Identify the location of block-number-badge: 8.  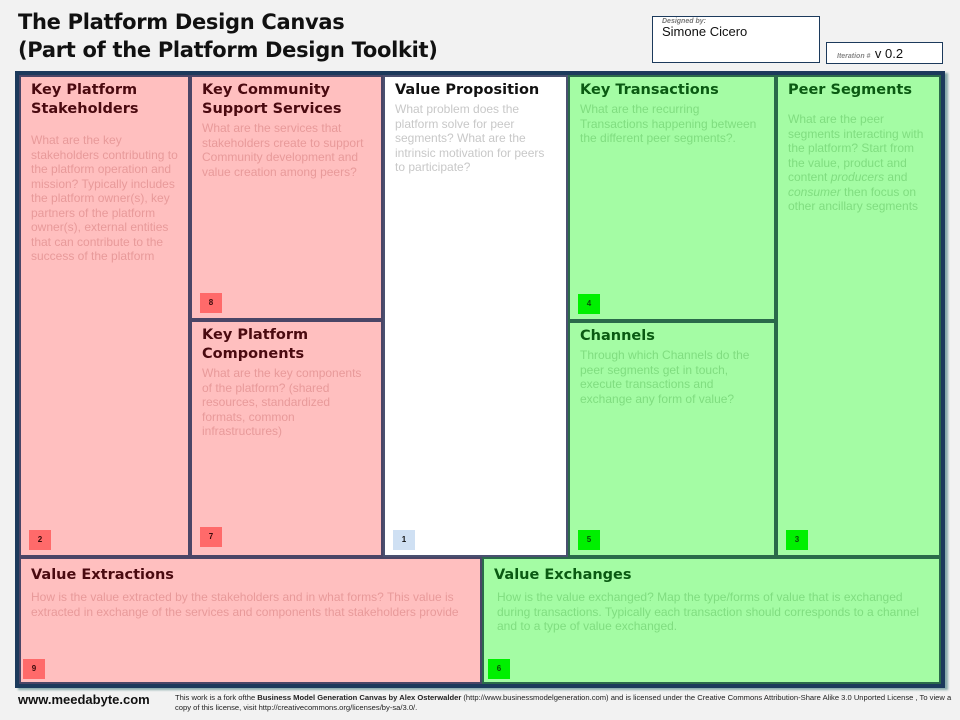
(211, 303).